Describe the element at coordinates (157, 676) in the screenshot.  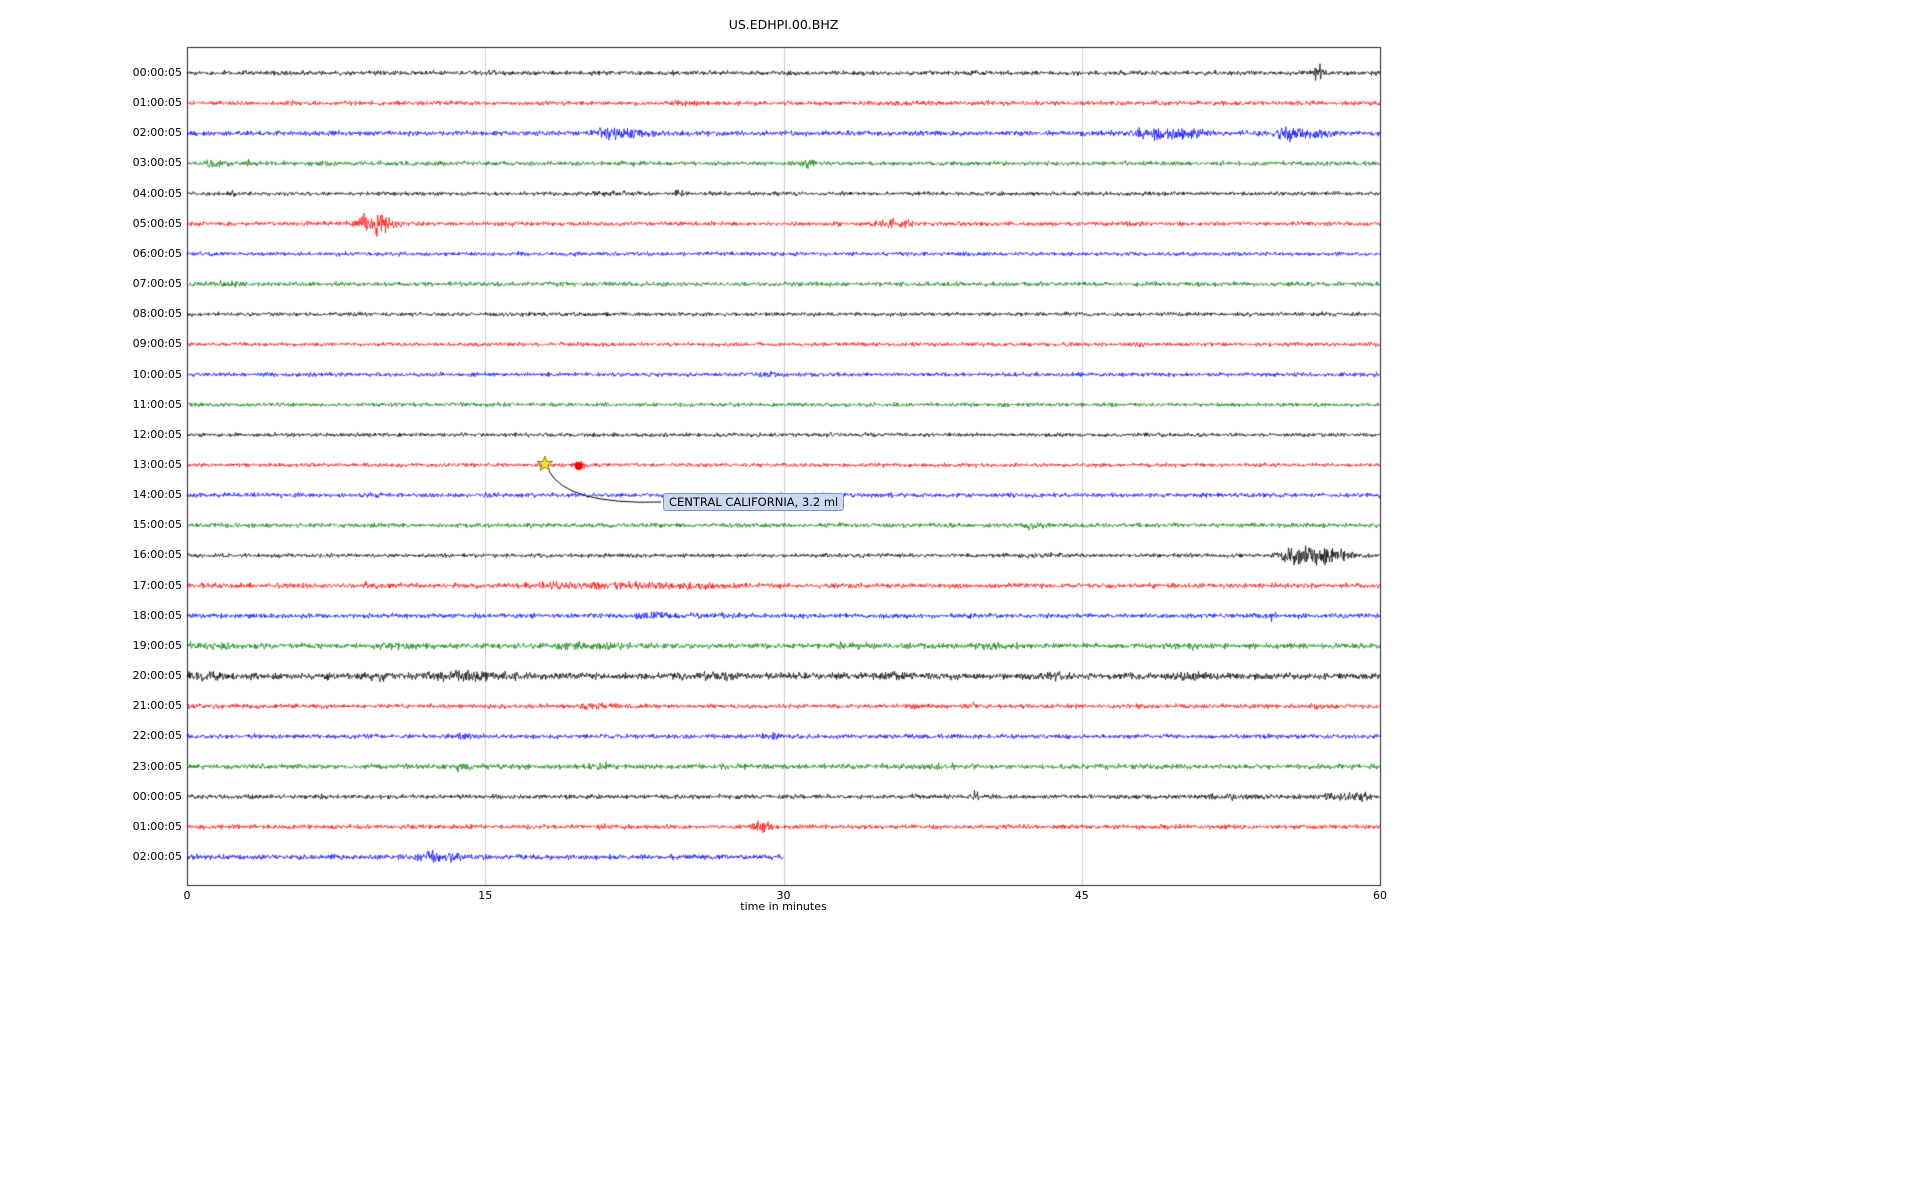
I see `row-time-label: 20:00:05` at that location.